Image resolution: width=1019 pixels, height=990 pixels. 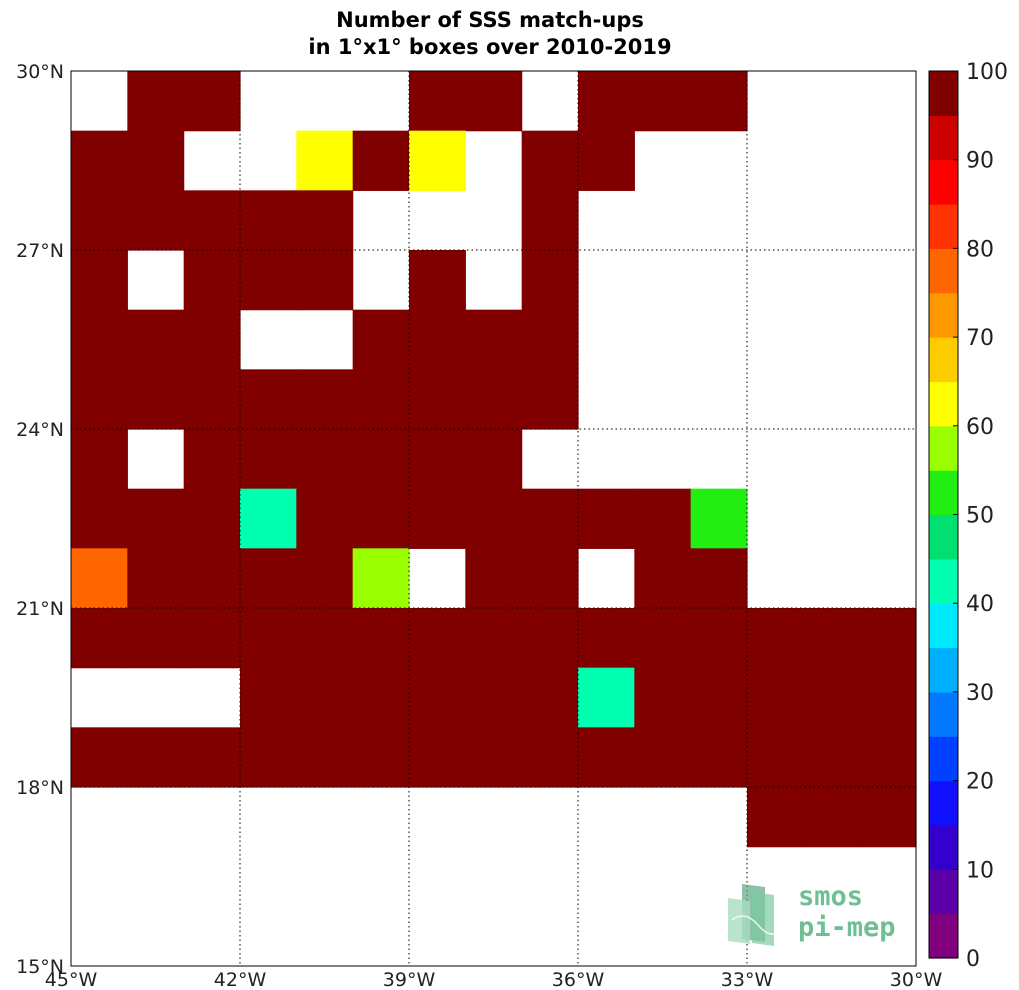 I want to click on x-tick-label: 39°W, so click(x=409, y=979).